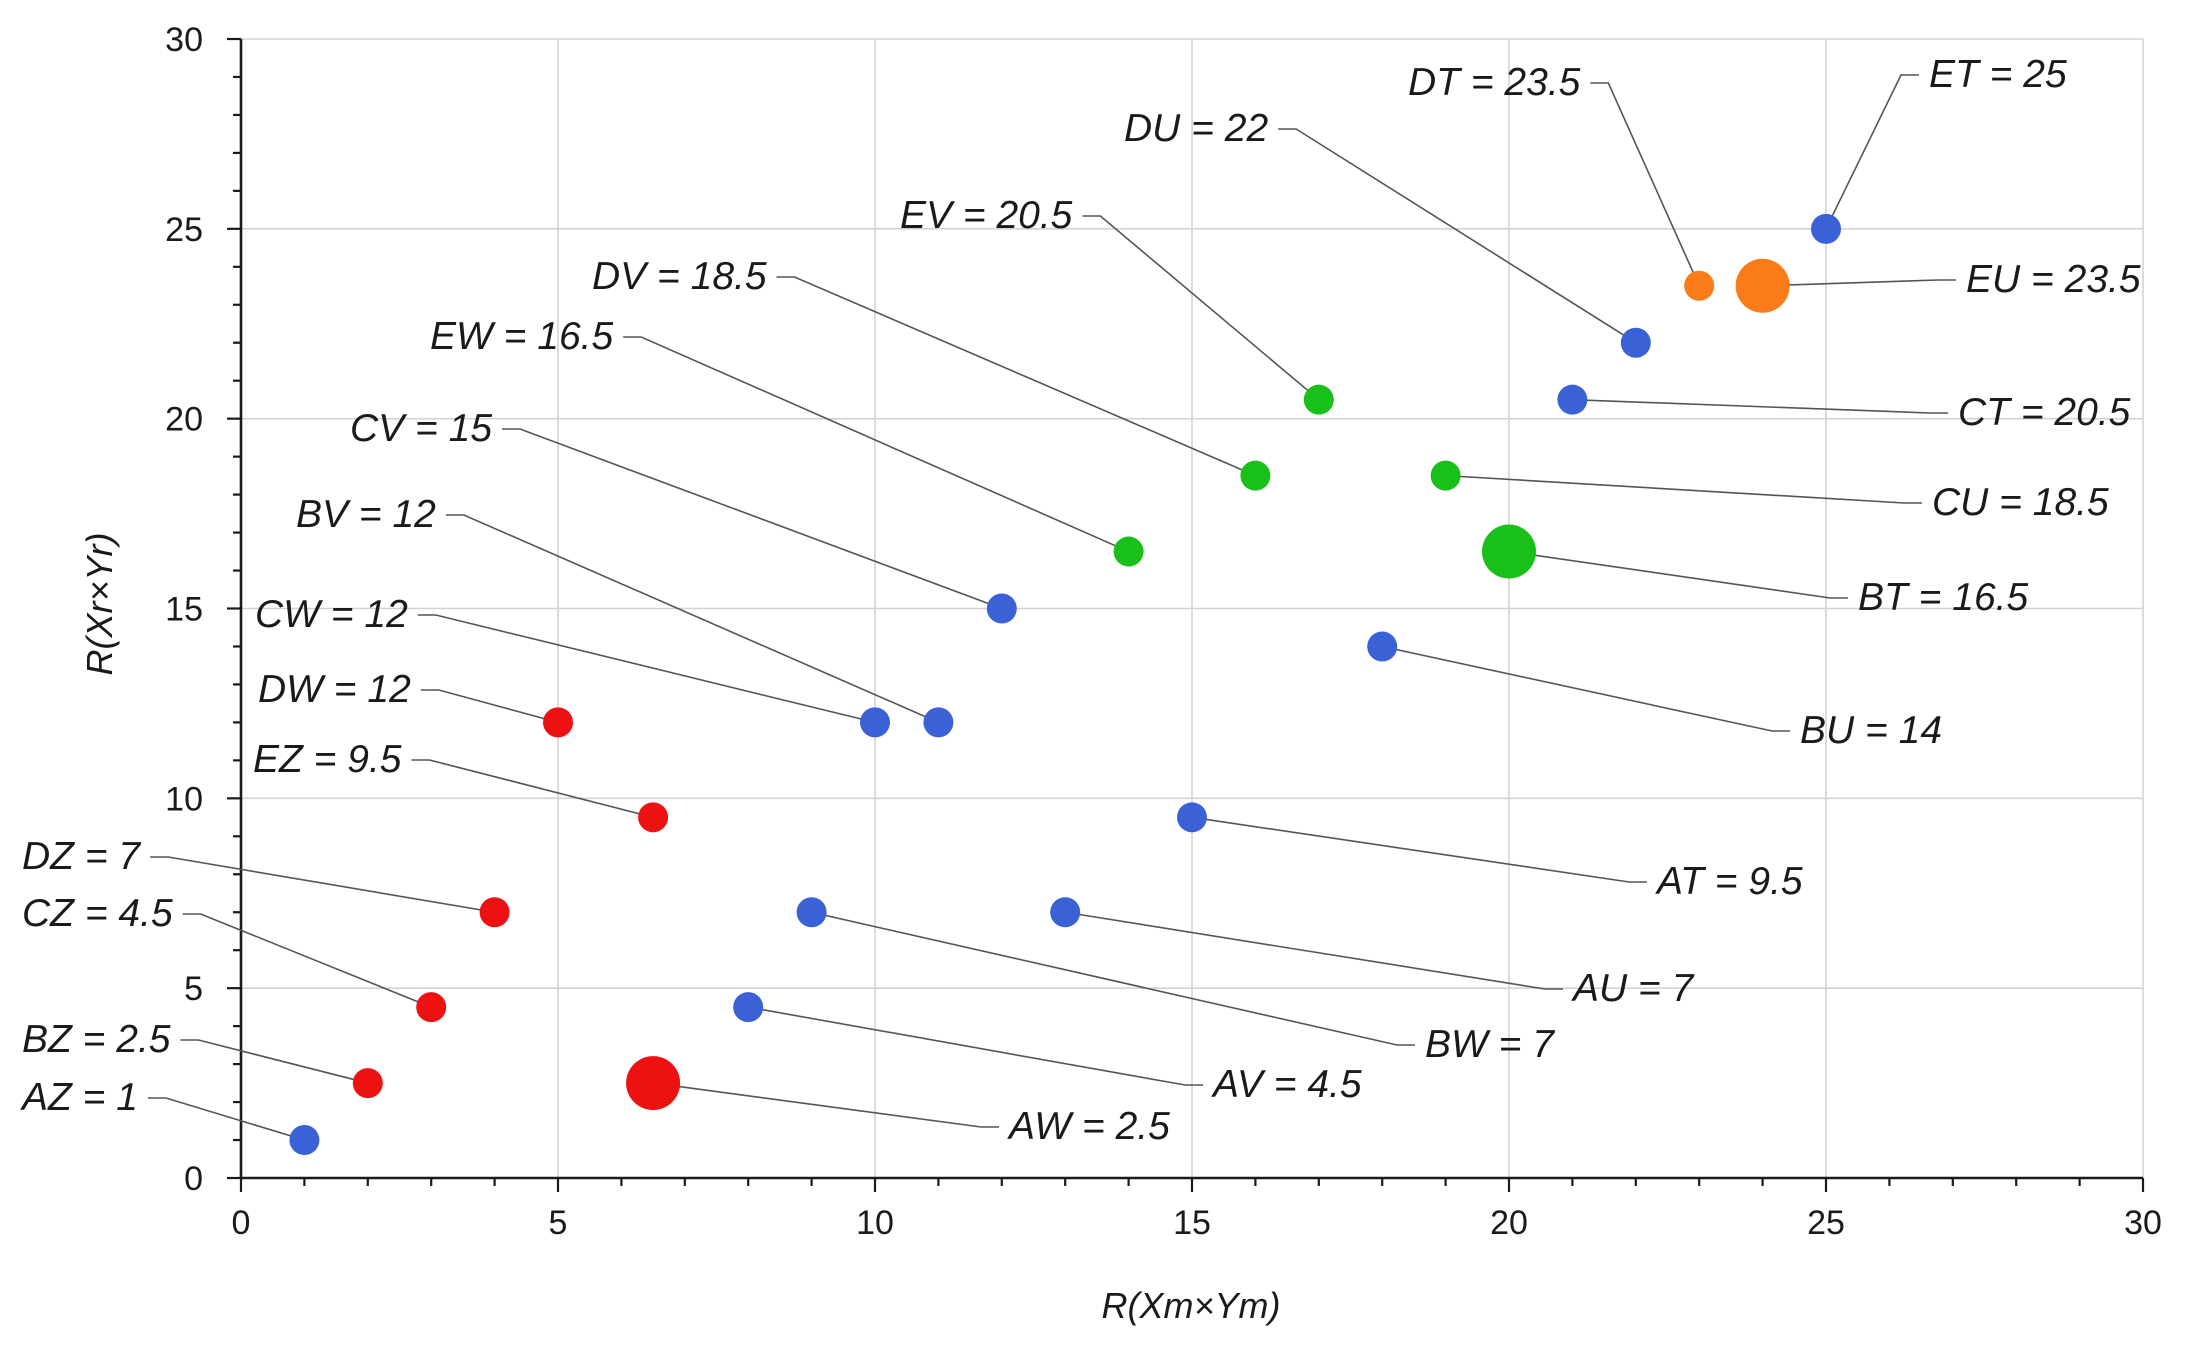 The height and width of the screenshot is (1353, 2185). Describe the element at coordinates (975, 1046) in the screenshot. I see `leader-line-av` at that location.